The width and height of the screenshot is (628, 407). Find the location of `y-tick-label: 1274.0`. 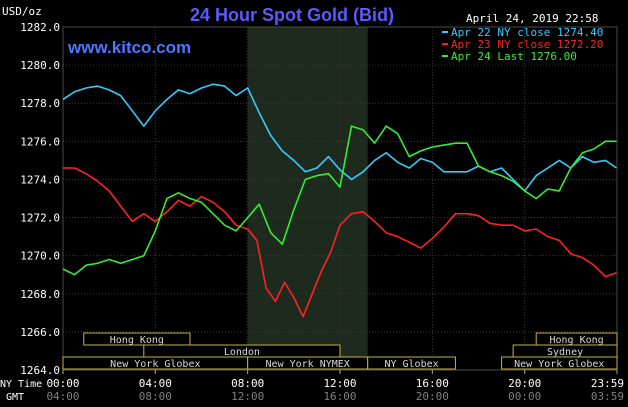

y-tick-label: 1274.0 is located at coordinates (40, 179).